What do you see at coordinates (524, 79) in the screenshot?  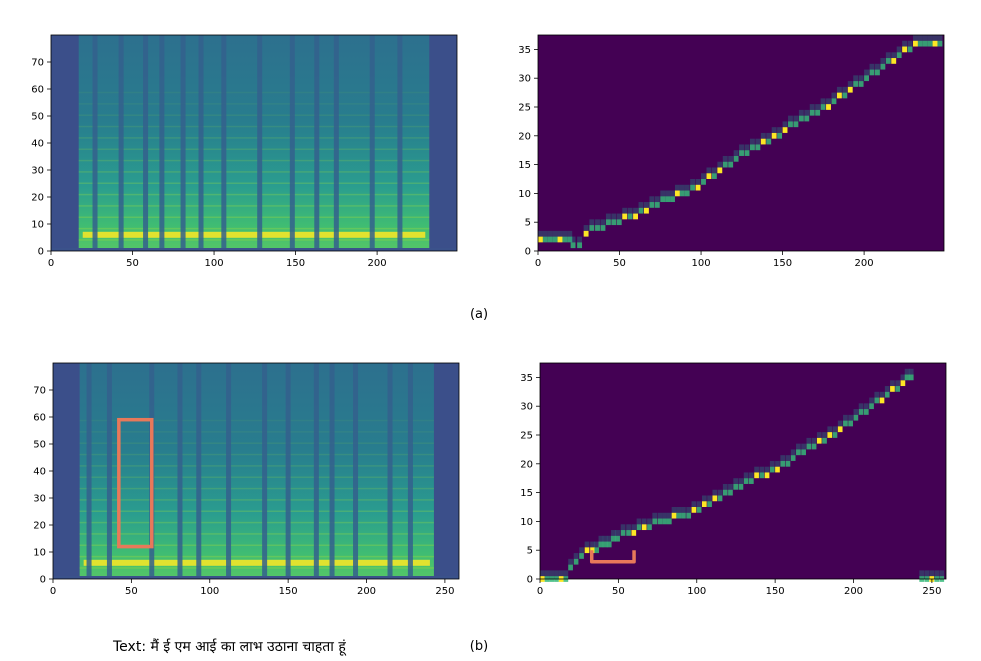 I see `y-tick-label: 30` at bounding box center [524, 79].